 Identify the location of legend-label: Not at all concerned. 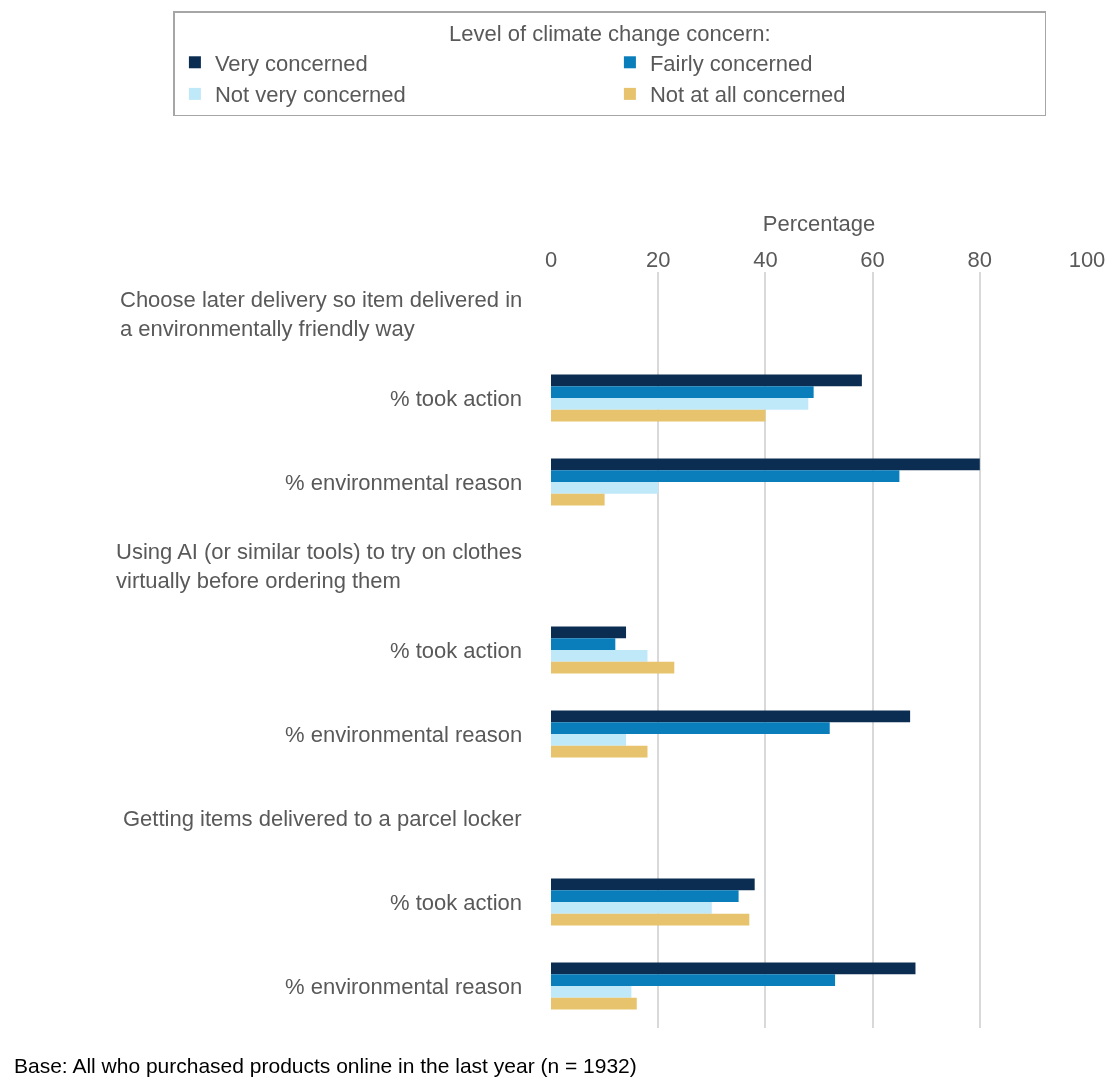
(747, 95).